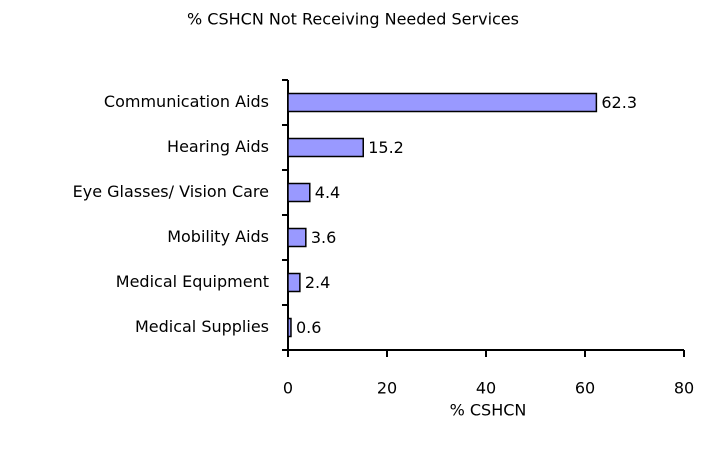 The image size is (706, 455). What do you see at coordinates (327, 192) in the screenshot?
I see `value-label: 4.4` at bounding box center [327, 192].